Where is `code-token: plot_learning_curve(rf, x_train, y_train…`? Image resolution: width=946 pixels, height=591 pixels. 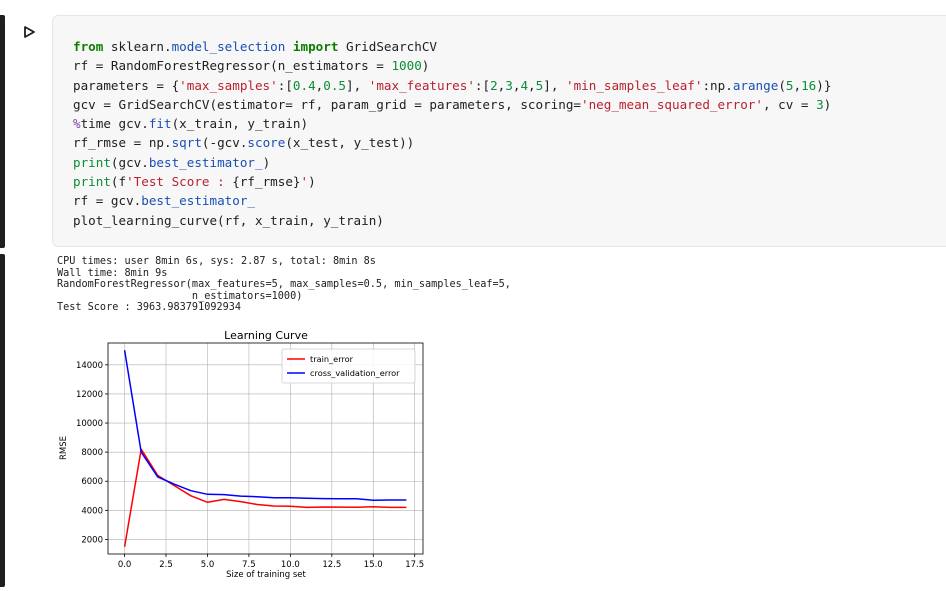
code-token: plot_learning_curve(rf, x_train, y_train… is located at coordinates (228, 220).